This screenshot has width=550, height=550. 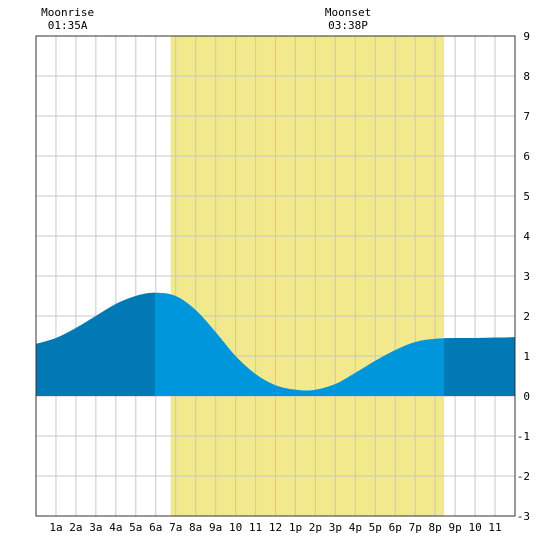 I want to click on x-tick-label: 8p, so click(x=435, y=527).